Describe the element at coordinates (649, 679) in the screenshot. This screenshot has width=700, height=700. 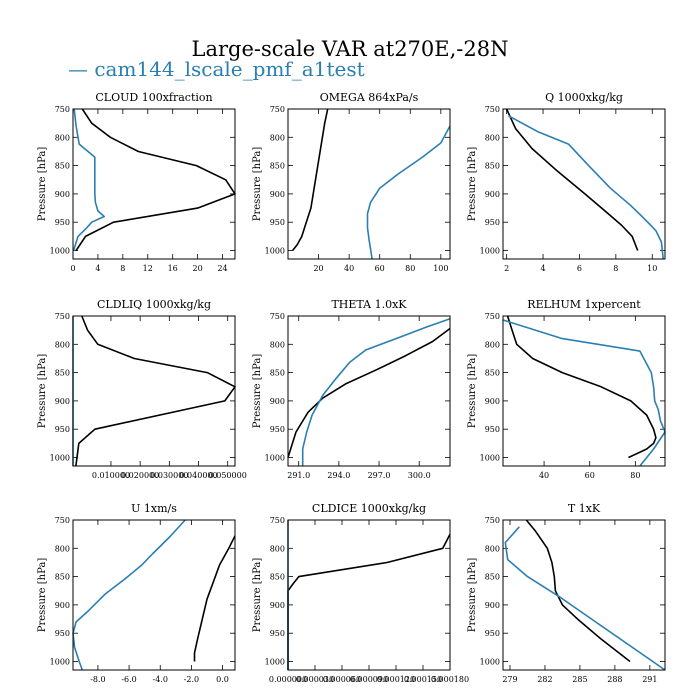
I see `x-tick-label: 291` at that location.